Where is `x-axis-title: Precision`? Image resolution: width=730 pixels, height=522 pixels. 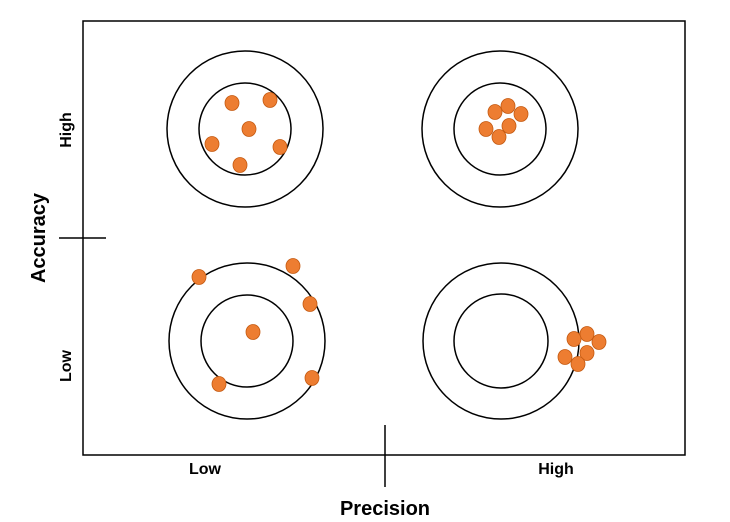 x-axis-title: Precision is located at coordinates (385, 509).